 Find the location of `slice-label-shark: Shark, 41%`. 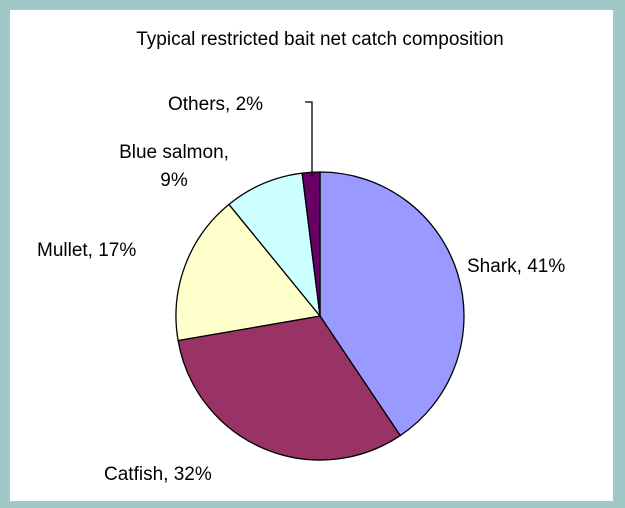

slice-label-shark: Shark, 41% is located at coordinates (516, 266).